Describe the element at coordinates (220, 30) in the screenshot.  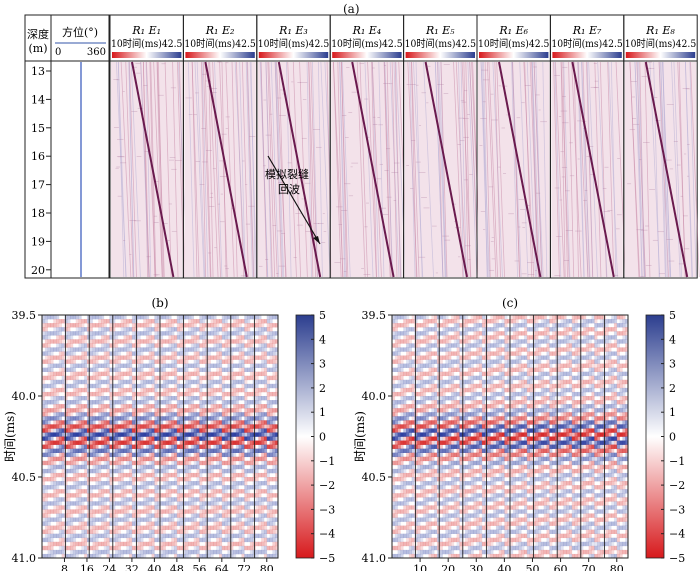
I see `track-title: R₁ E₂` at that location.